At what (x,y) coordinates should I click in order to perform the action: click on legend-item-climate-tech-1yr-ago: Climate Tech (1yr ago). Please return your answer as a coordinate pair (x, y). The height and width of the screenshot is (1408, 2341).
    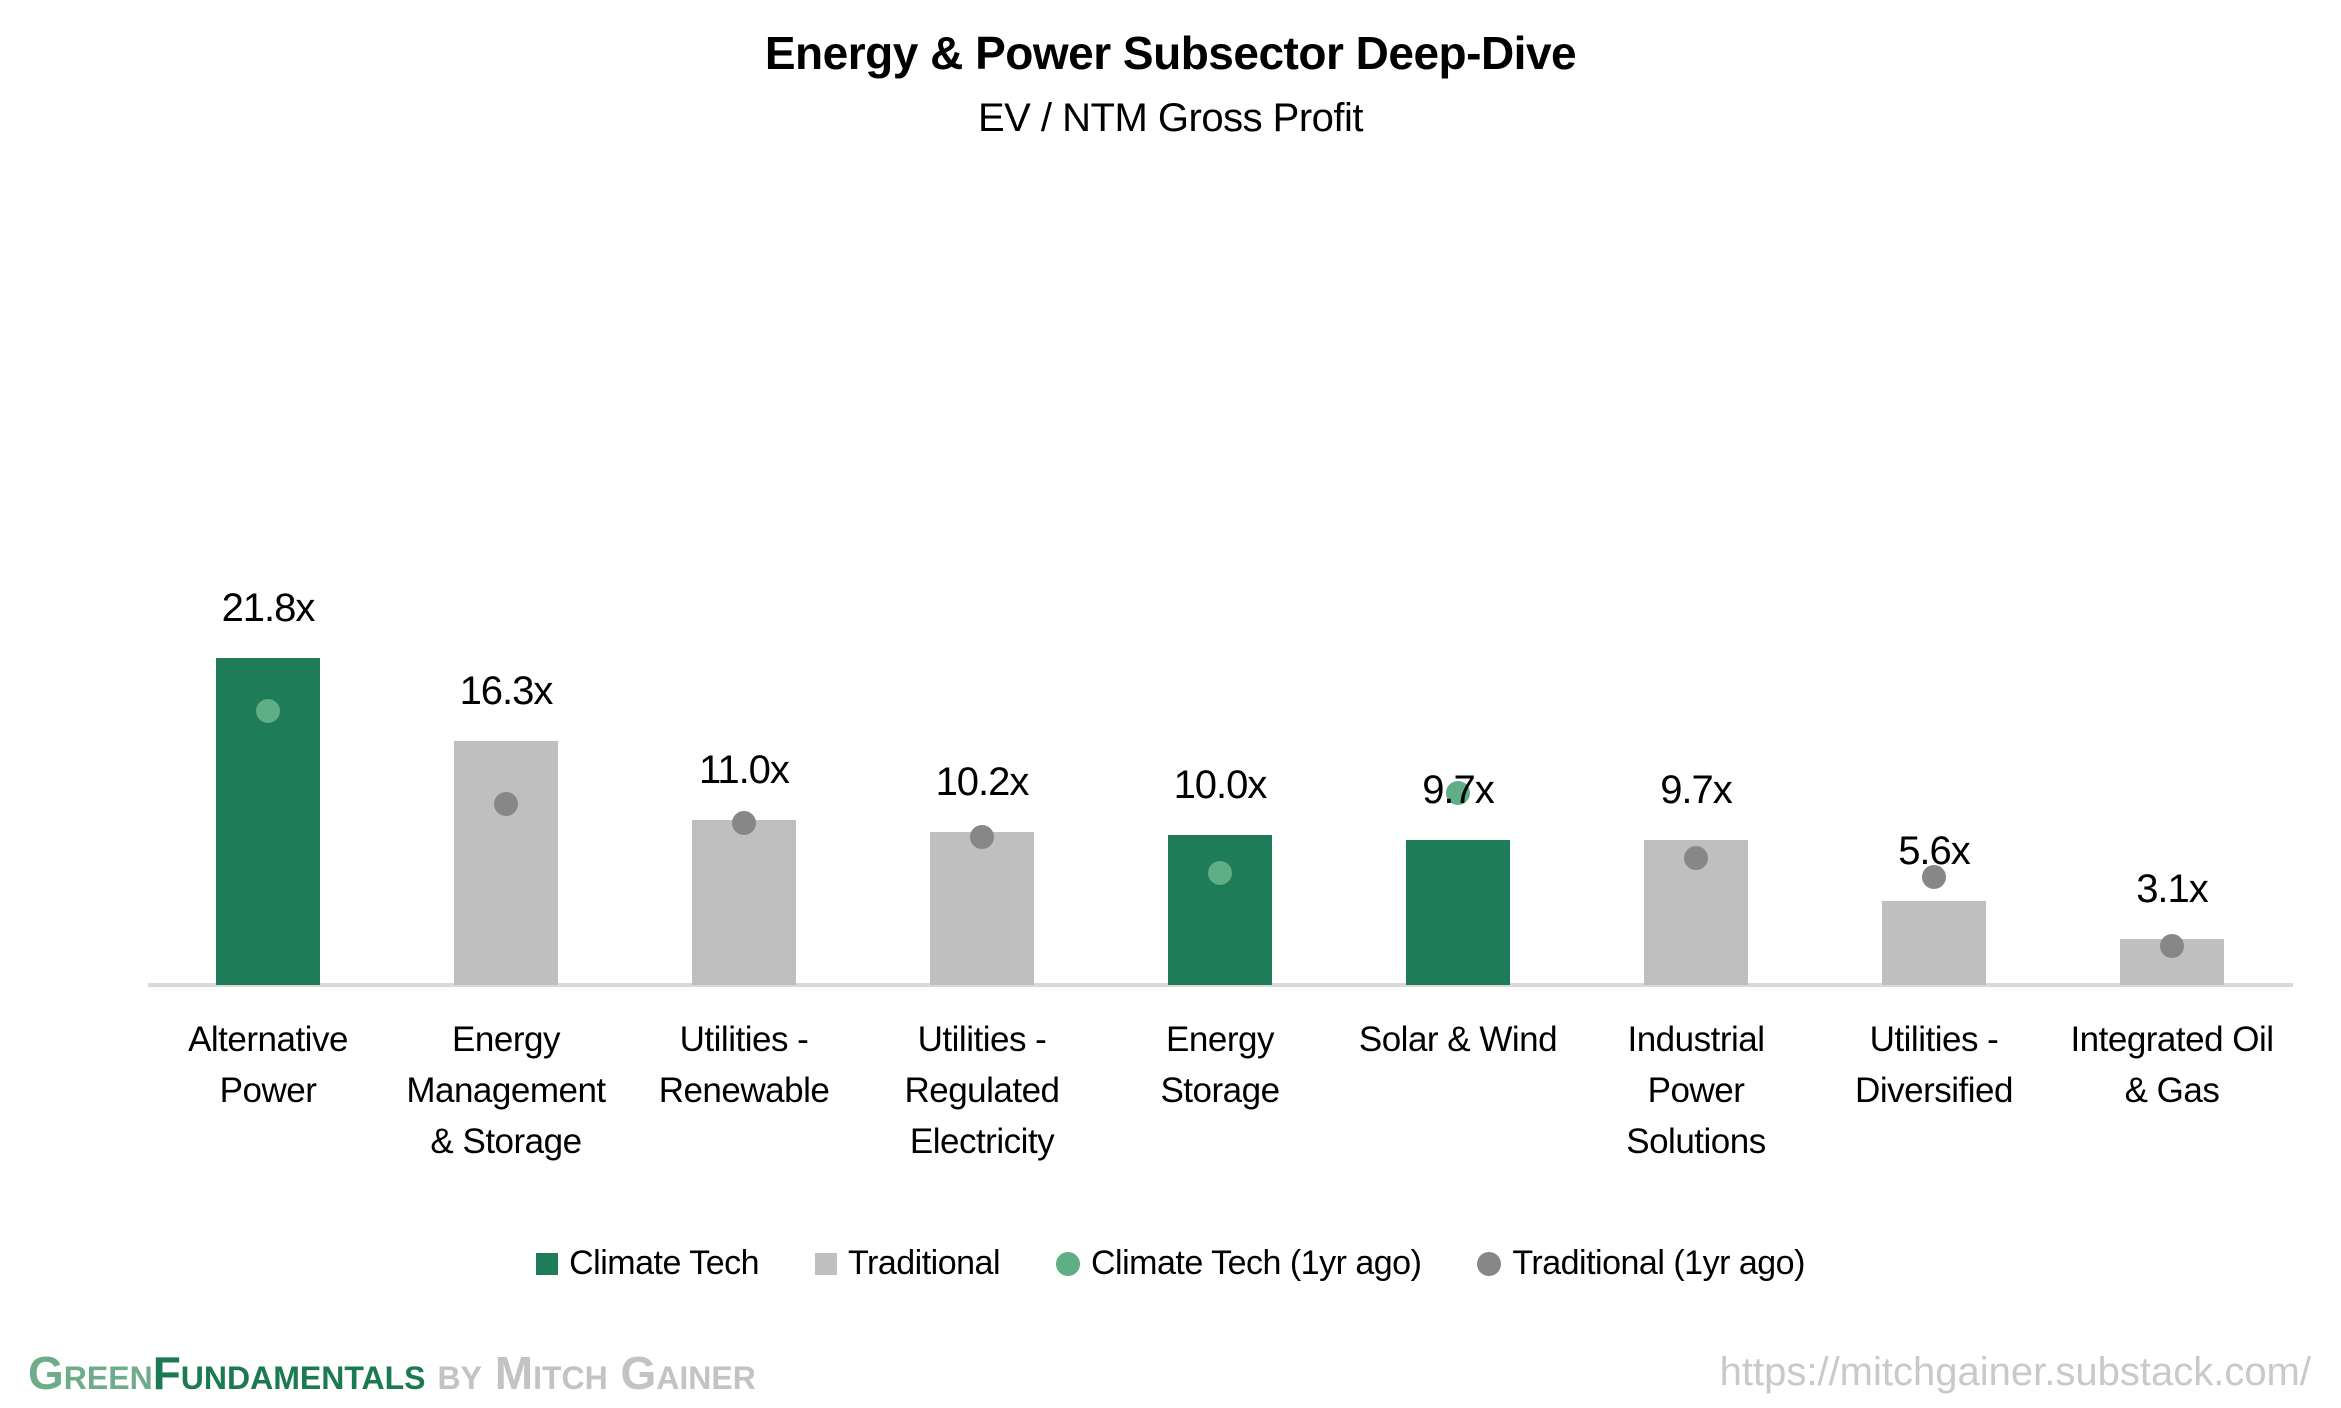
    Looking at the image, I should click on (1239, 1263).